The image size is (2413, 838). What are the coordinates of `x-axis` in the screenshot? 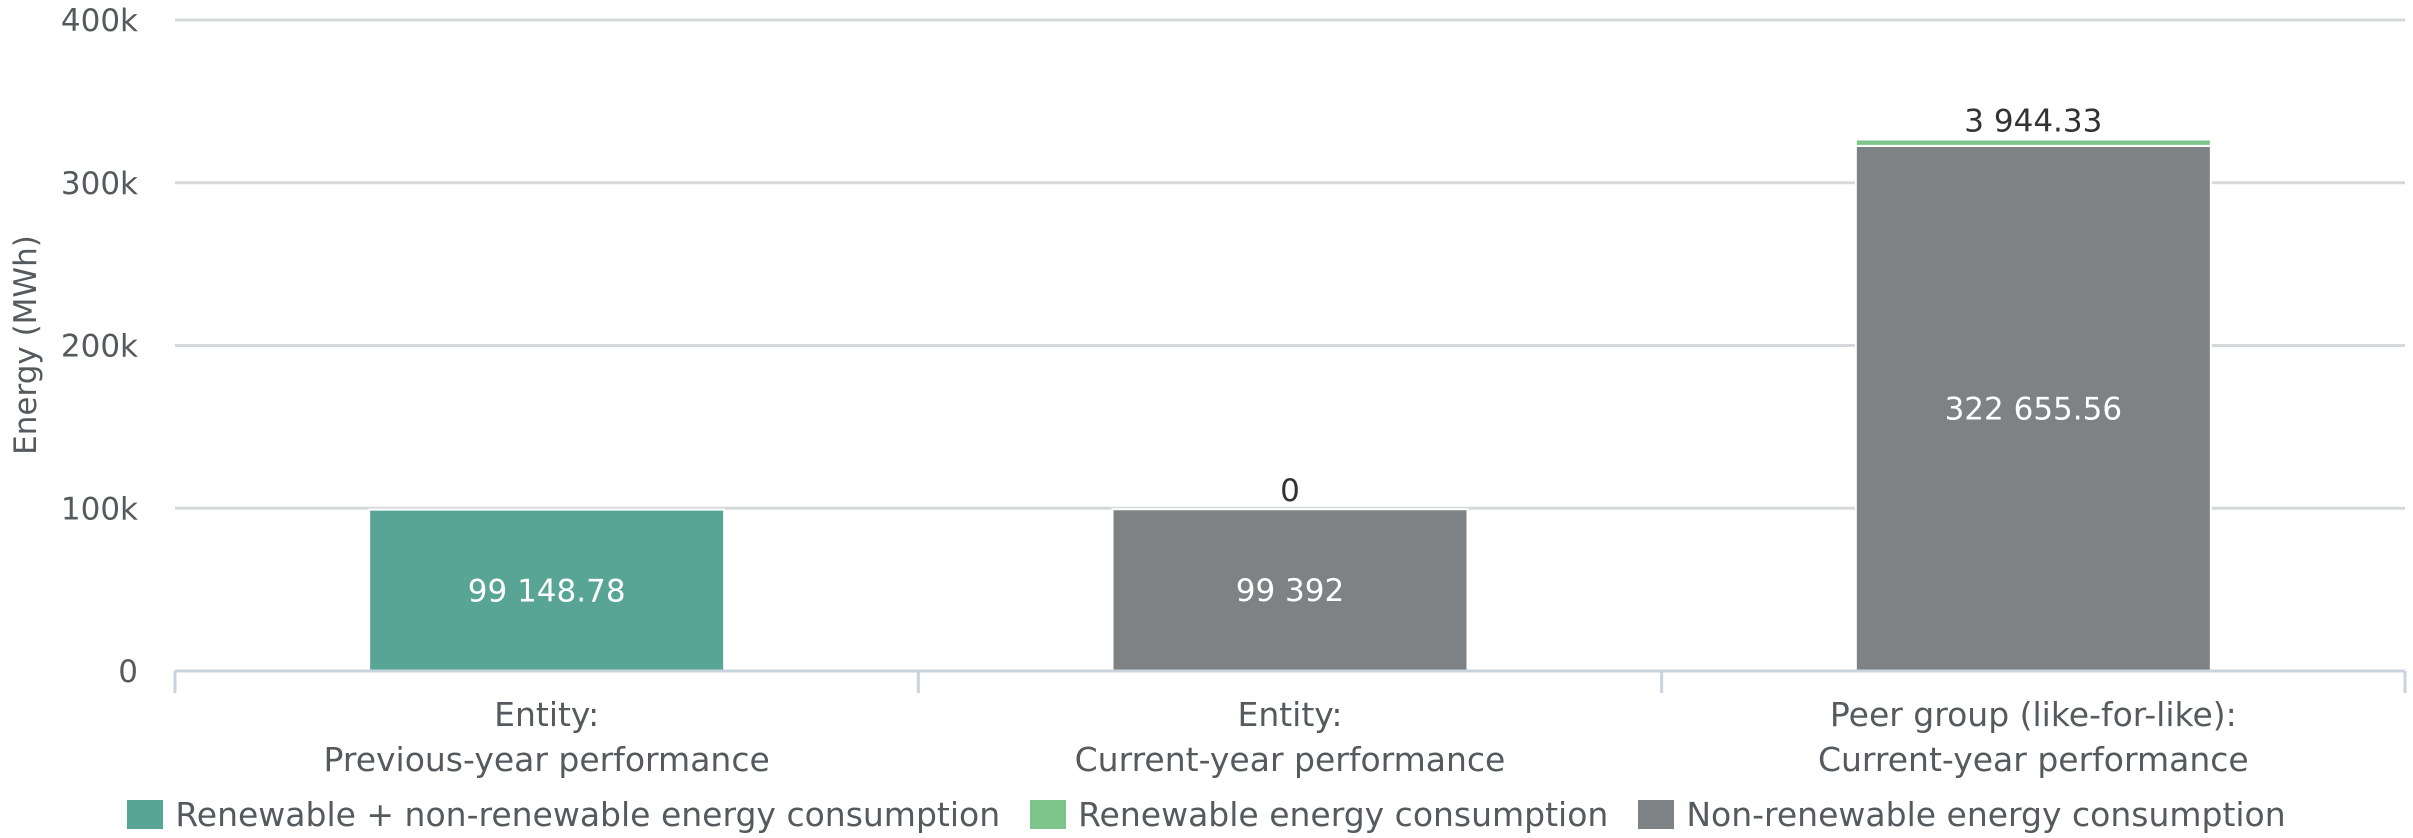 It's located at (1290, 681).